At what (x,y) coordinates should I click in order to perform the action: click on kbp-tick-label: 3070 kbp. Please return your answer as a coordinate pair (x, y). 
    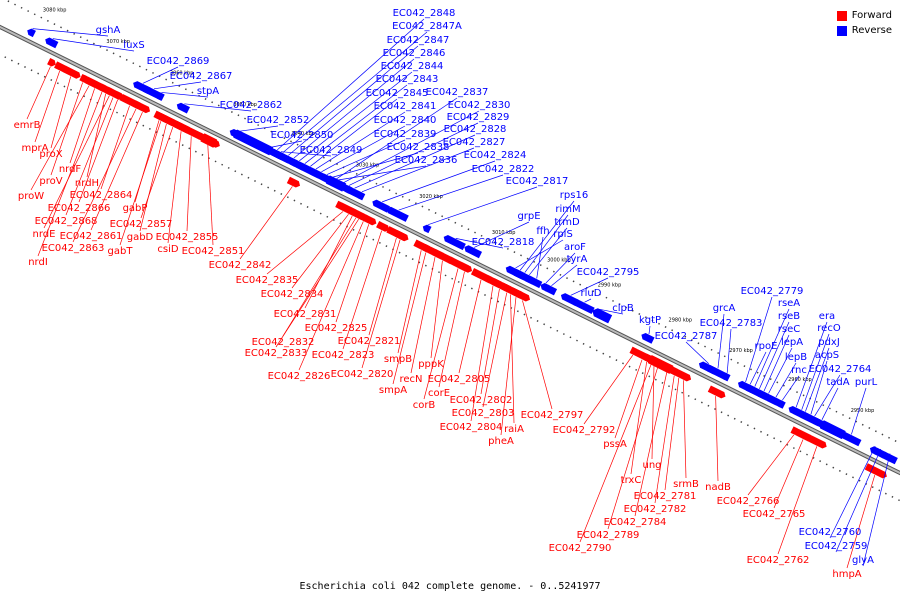
    Looking at the image, I should click on (118, 42).